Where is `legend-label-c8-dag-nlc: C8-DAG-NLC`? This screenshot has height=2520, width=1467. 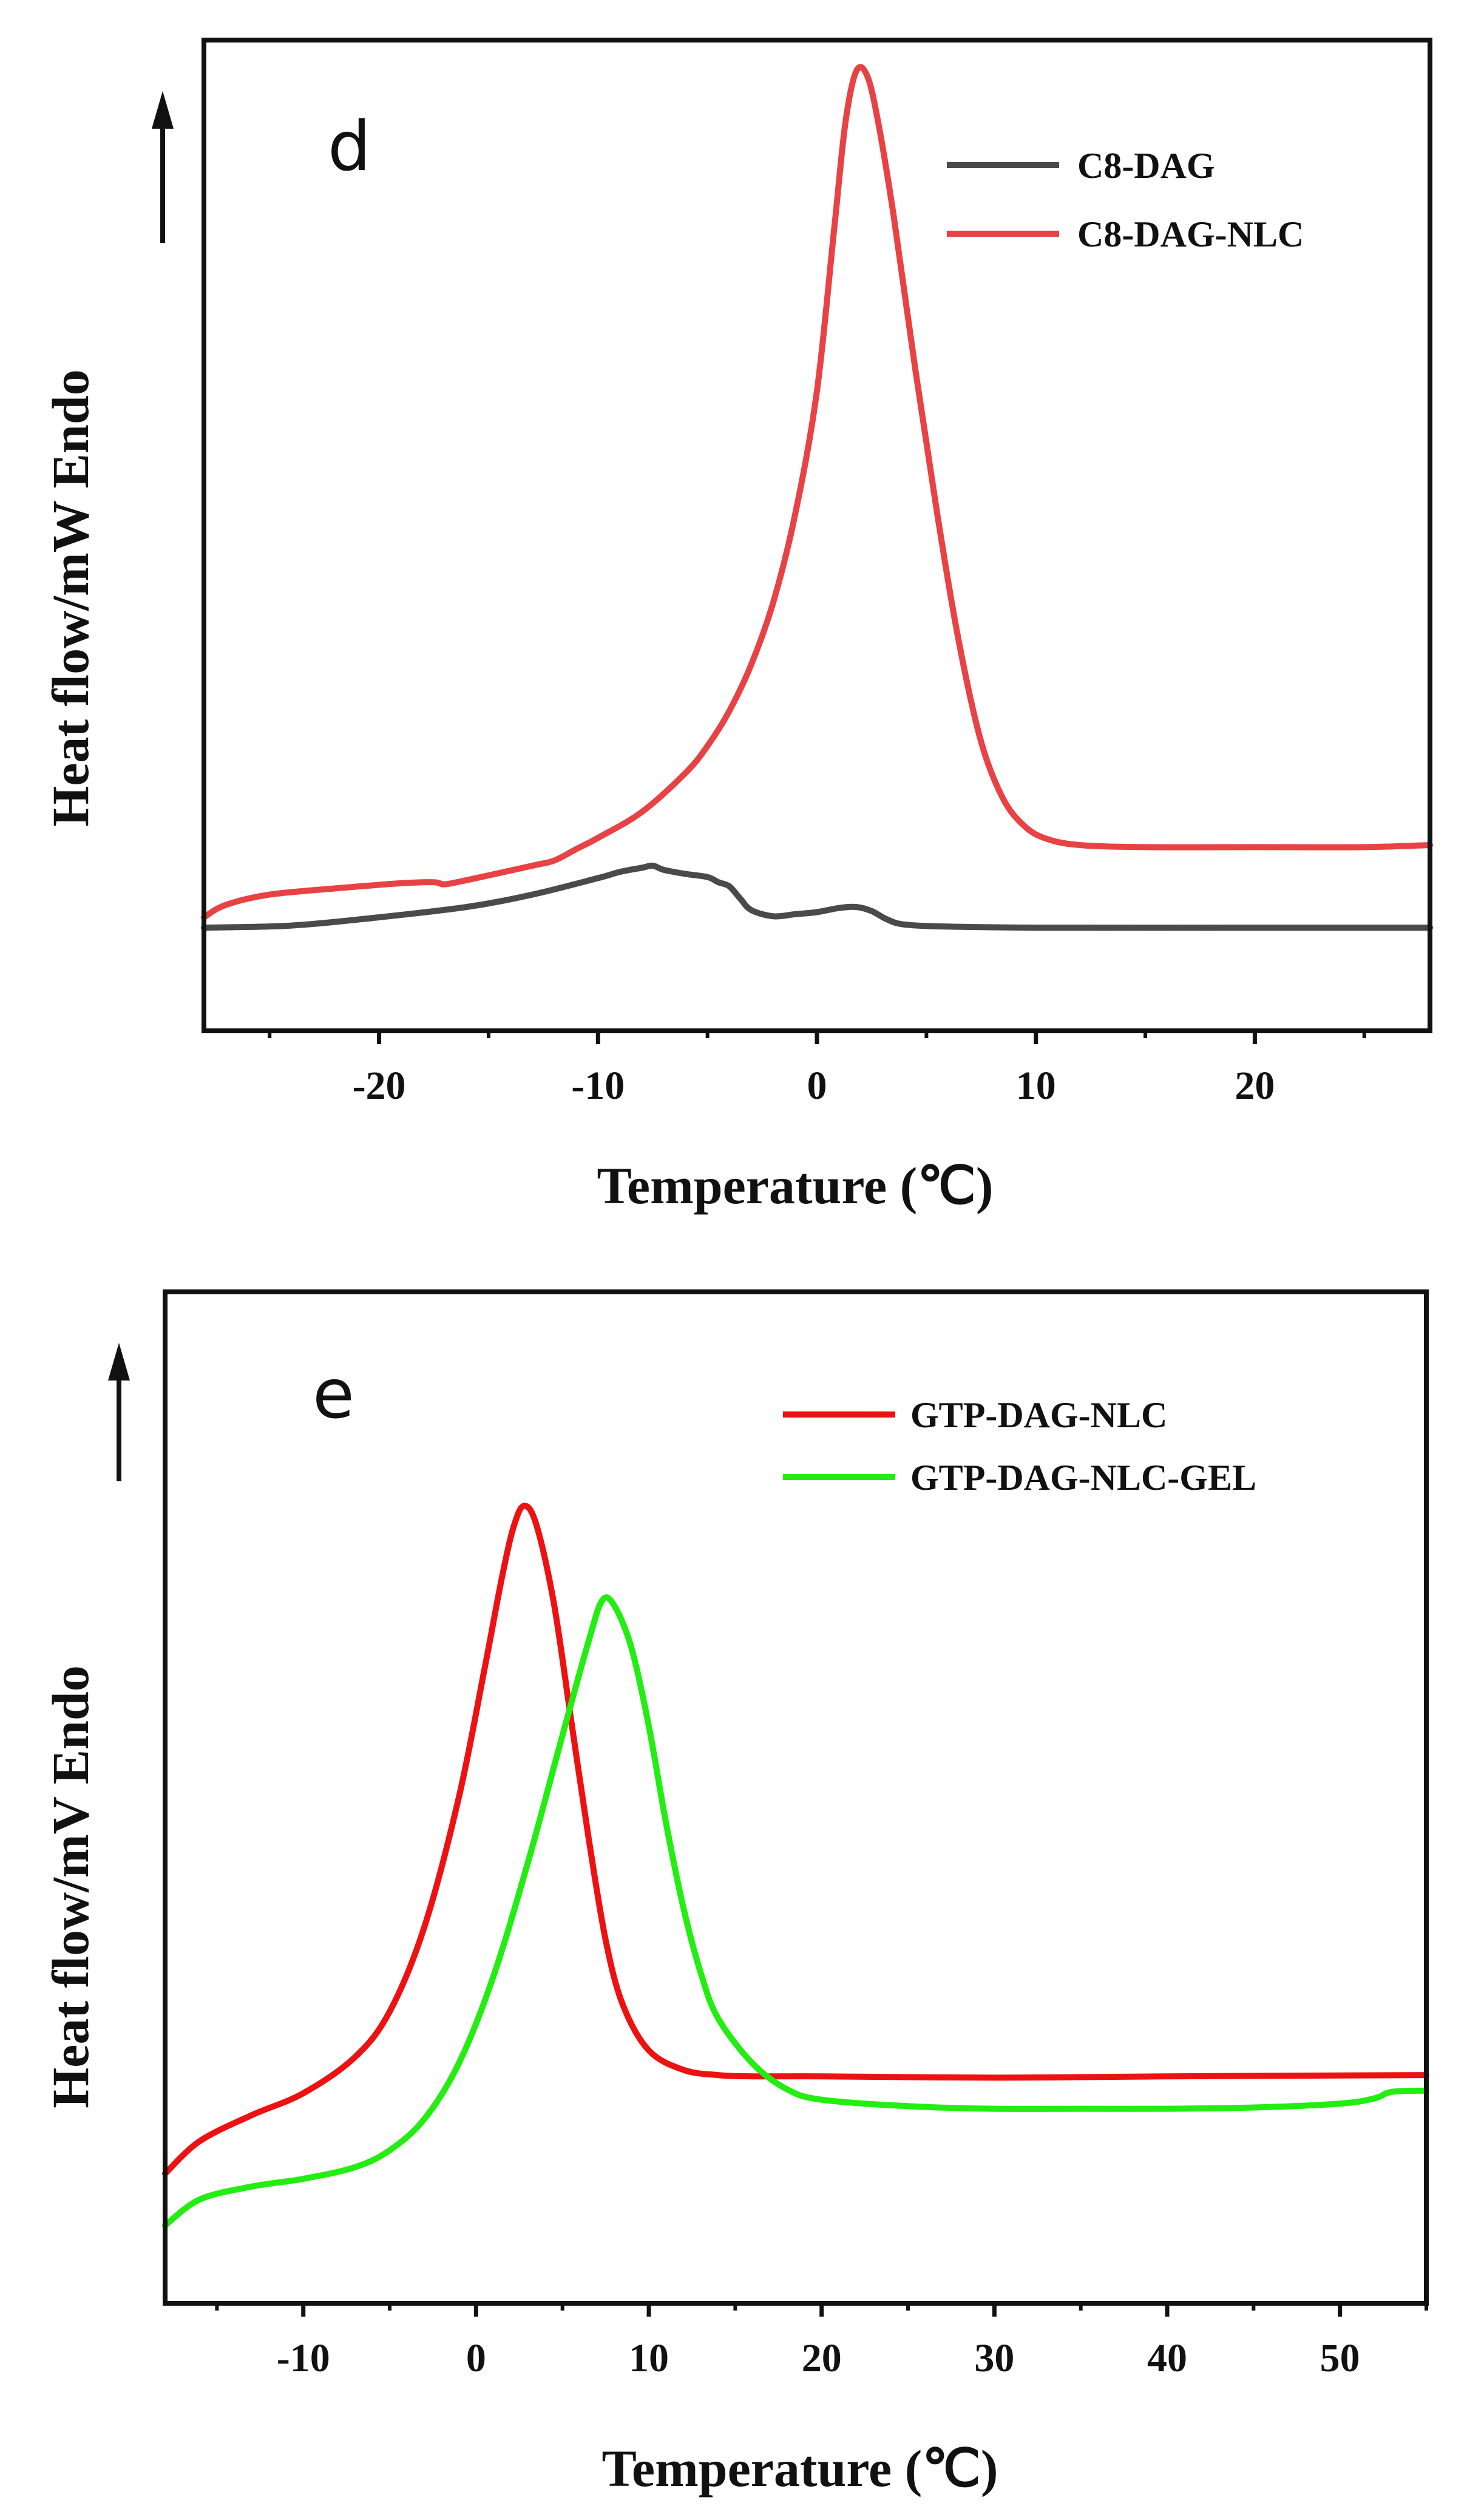
legend-label-c8-dag-nlc: C8-DAG-NLC is located at coordinates (1190, 234).